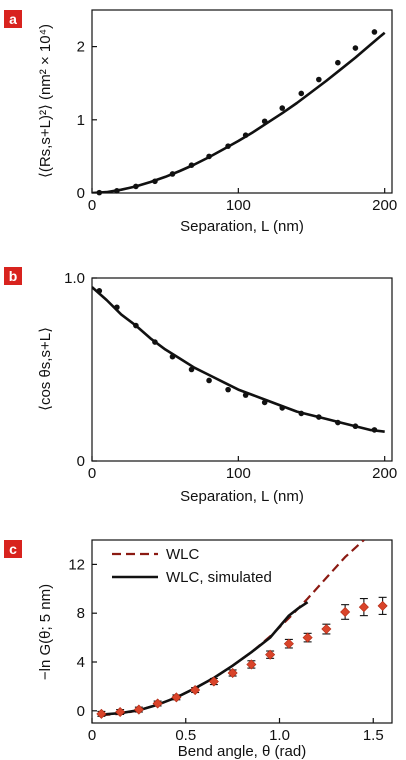 The image size is (406, 760). What do you see at coordinates (45, 369) in the screenshot?
I see `panel-b-y-axis-label: ⟨cos θs,s+L⟩` at bounding box center [45, 369].